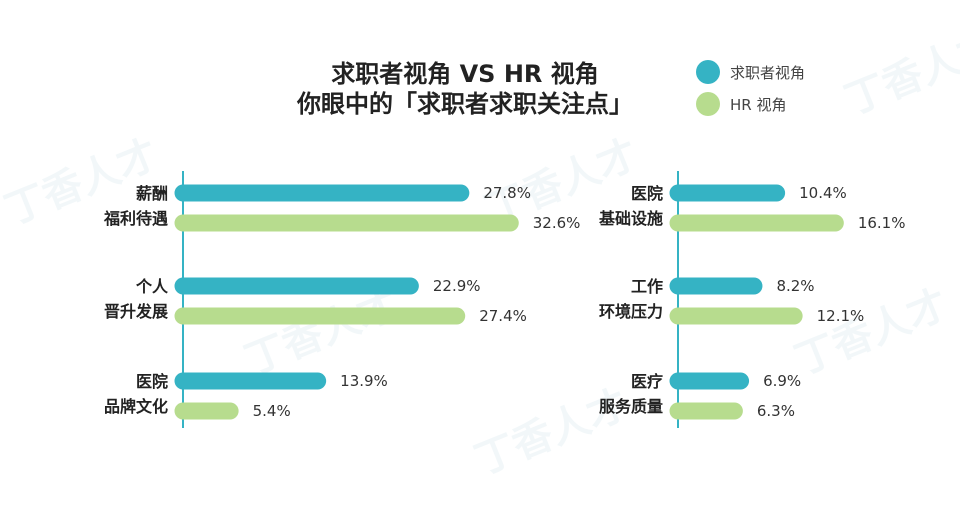  Describe the element at coordinates (795, 286) in the screenshot. I see `data-label: 8.2%` at that location.